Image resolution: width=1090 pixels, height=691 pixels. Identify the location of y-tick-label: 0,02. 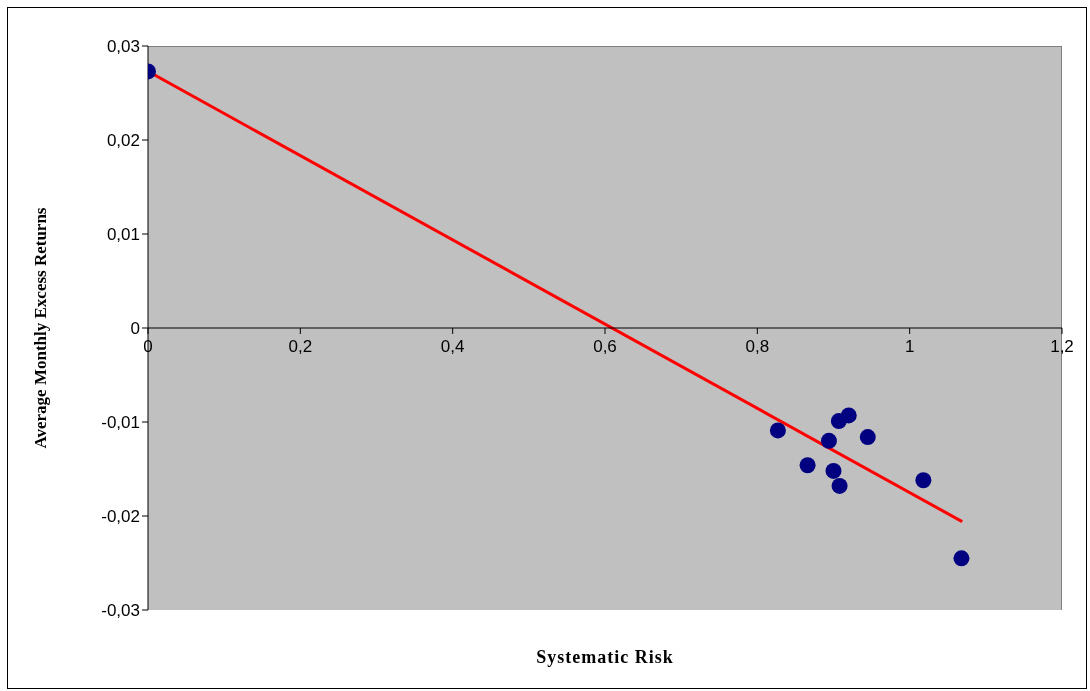
(123, 141).